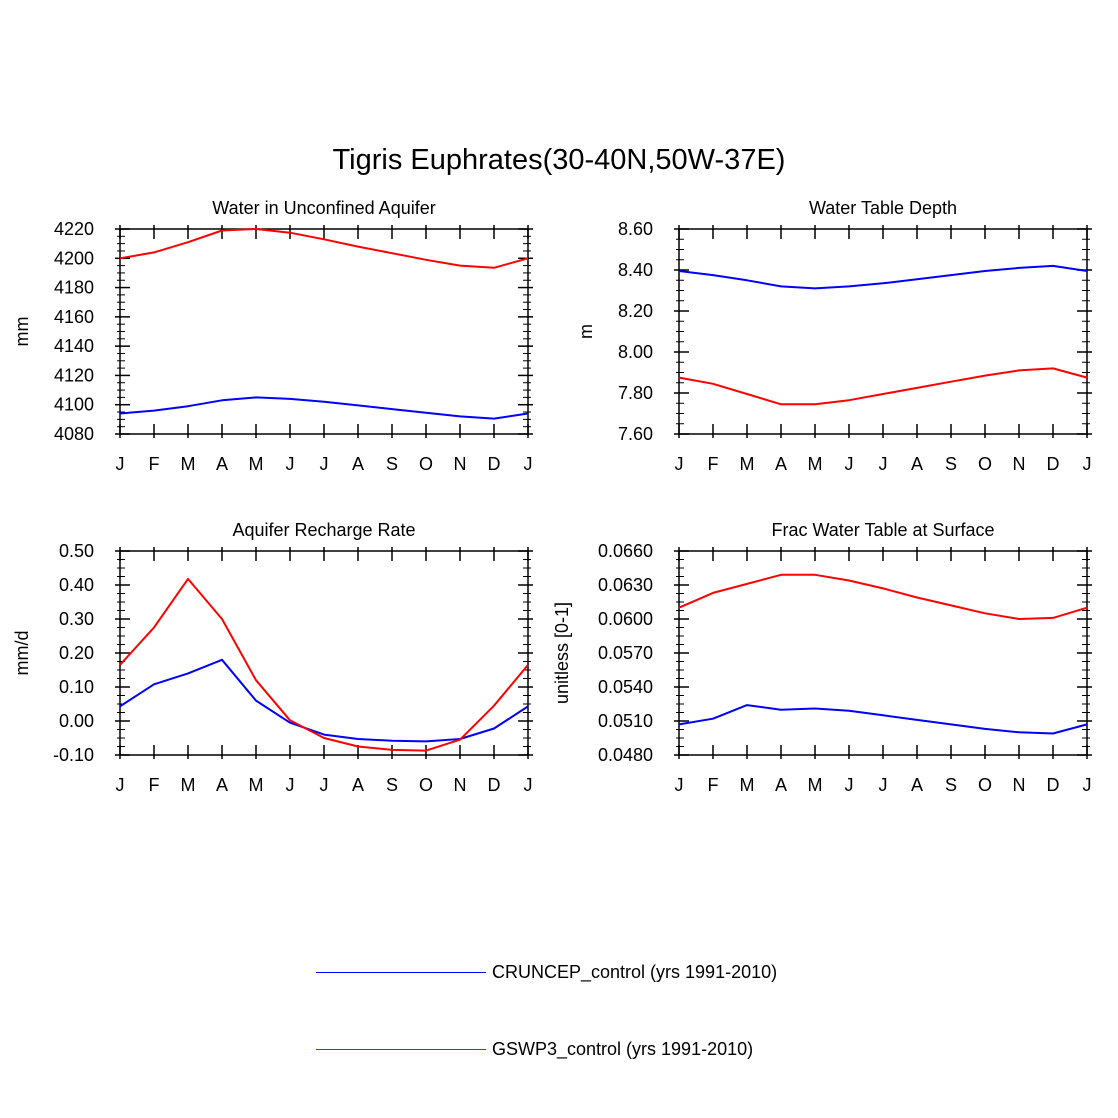 The width and height of the screenshot is (1118, 1118). I want to click on y-tick-label: 8.00, so click(635, 352).